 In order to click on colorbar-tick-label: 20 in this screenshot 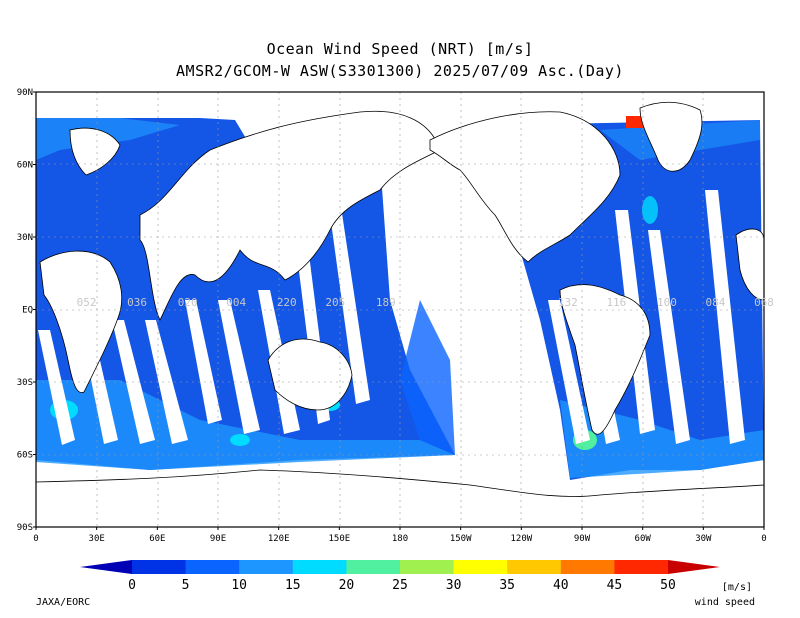, I will do `click(347, 585)`.